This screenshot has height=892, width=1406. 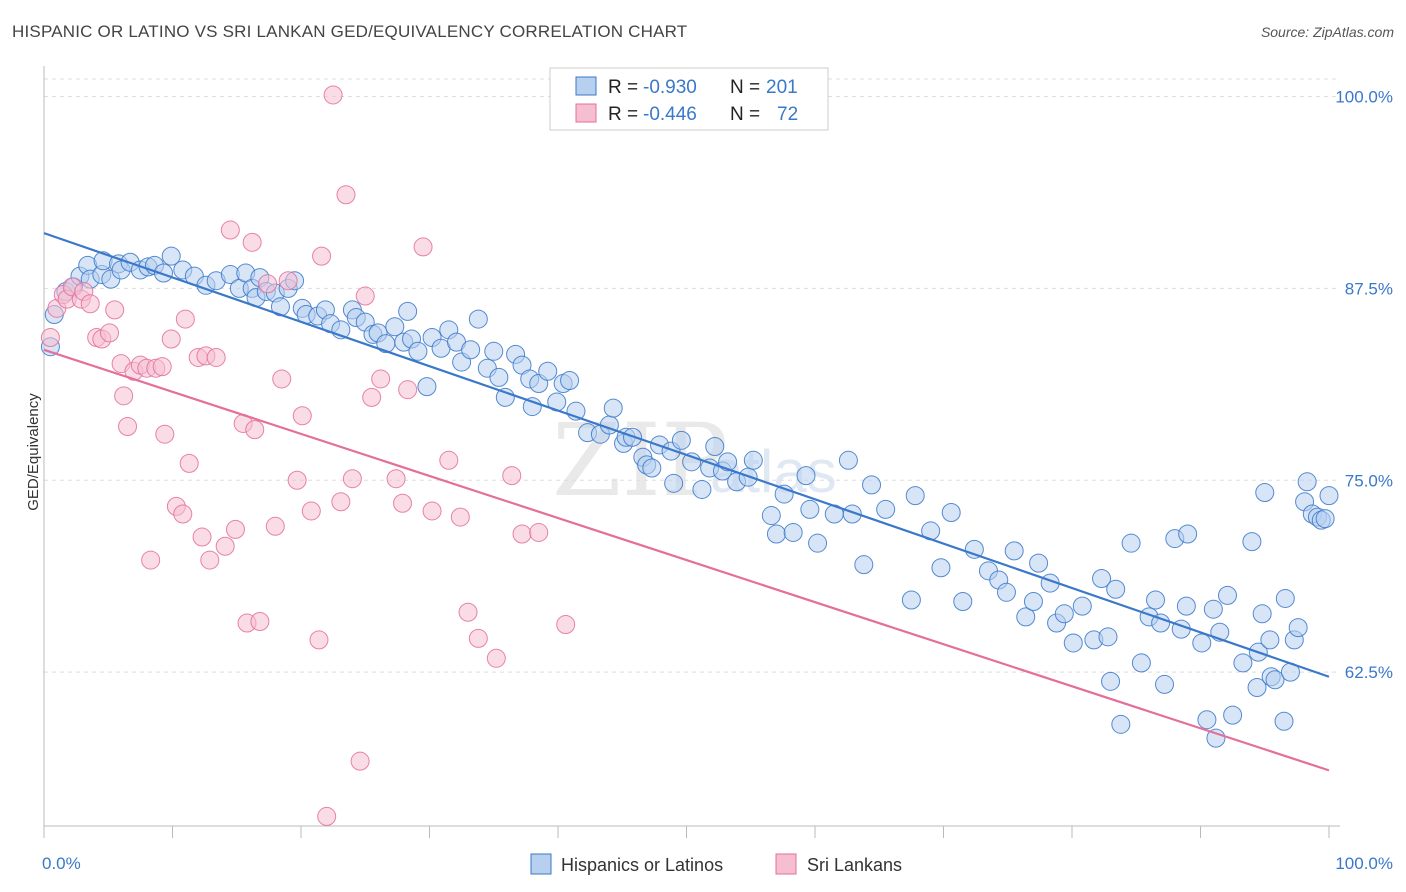 I want to click on bottom-legend-srilankans: Sri Lankans, so click(x=854, y=865).